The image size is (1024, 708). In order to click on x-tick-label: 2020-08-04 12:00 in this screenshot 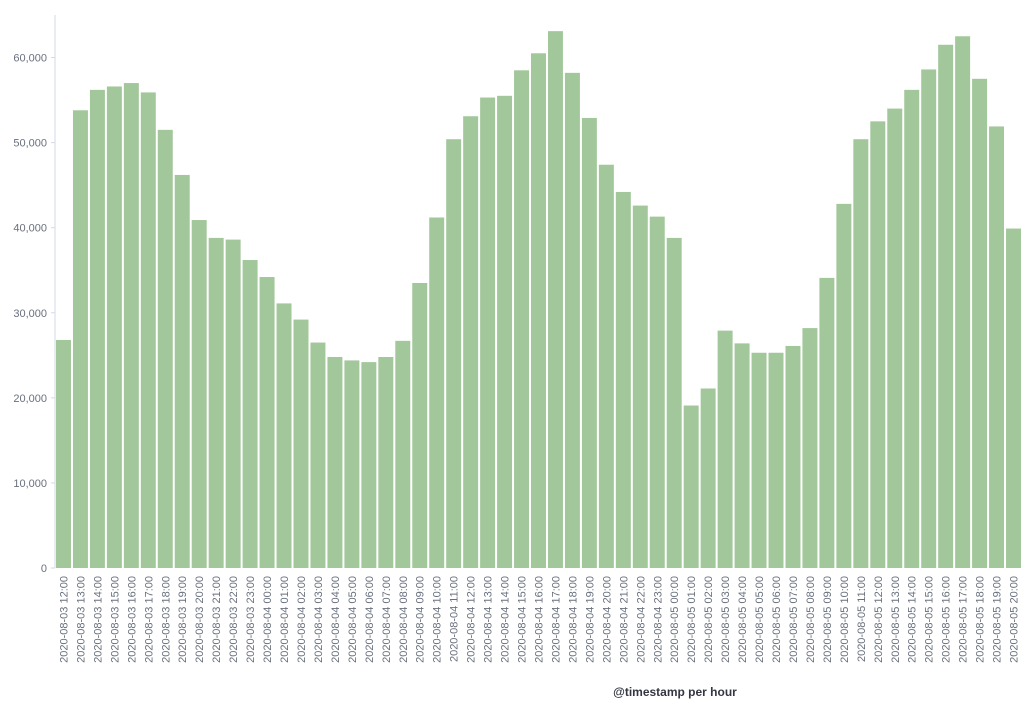, I will do `click(472, 619)`.